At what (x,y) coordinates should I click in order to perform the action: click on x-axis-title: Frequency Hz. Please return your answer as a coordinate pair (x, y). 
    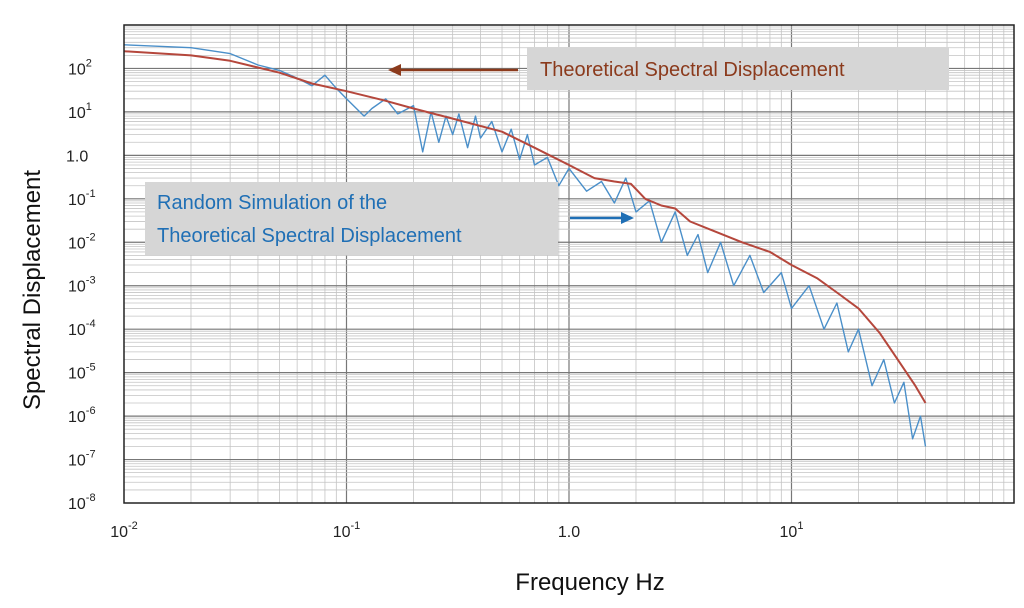
    Looking at the image, I should click on (589, 582).